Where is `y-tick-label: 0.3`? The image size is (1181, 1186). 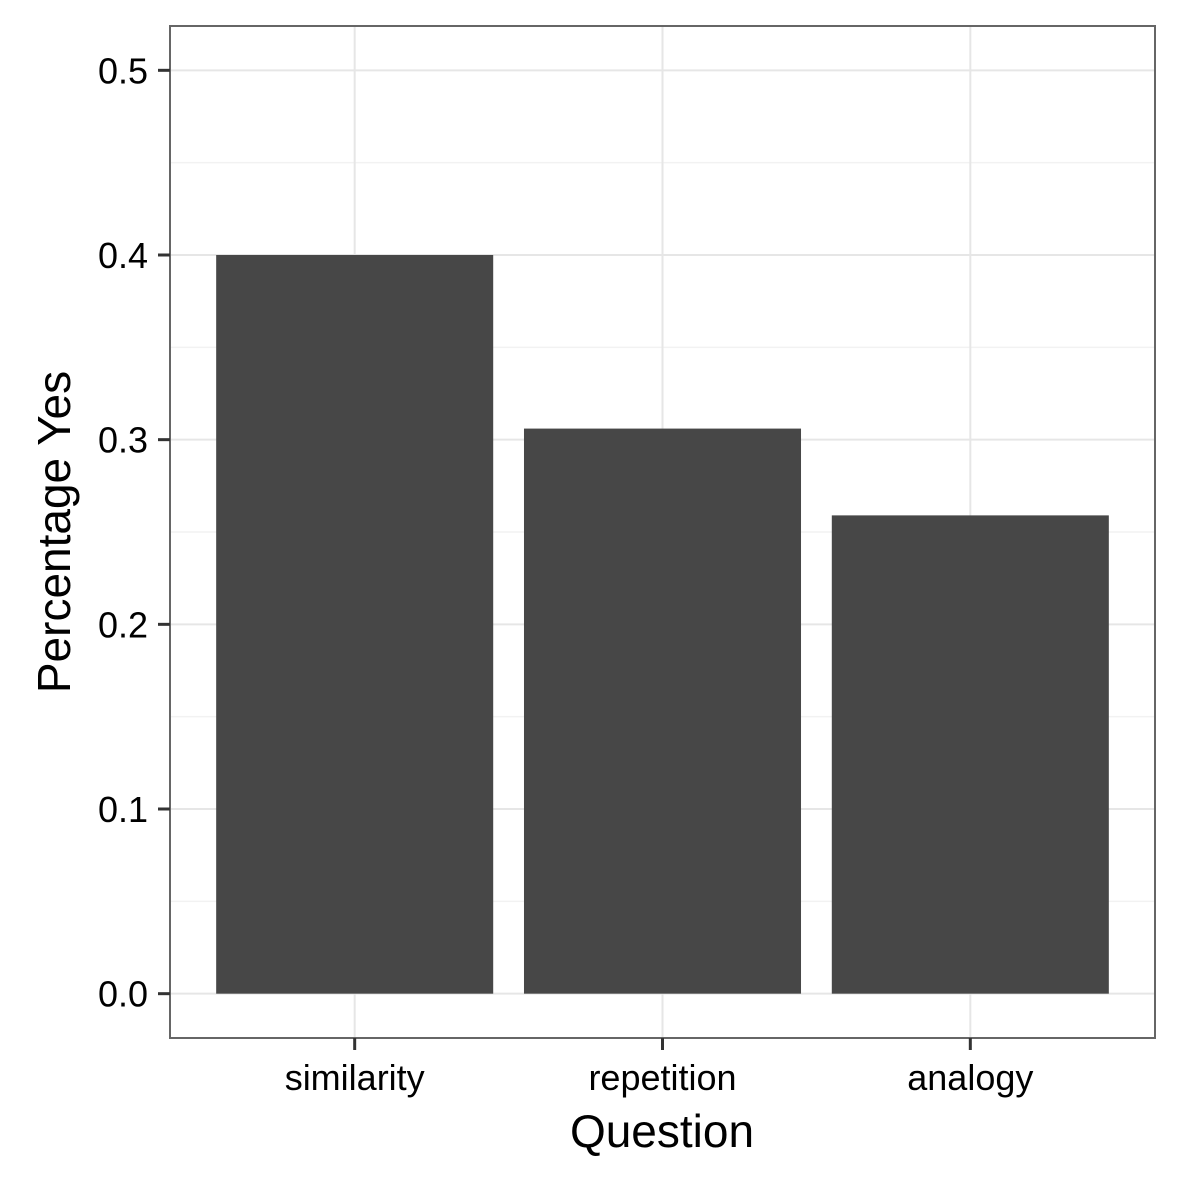
y-tick-label: 0.3 is located at coordinates (123, 440).